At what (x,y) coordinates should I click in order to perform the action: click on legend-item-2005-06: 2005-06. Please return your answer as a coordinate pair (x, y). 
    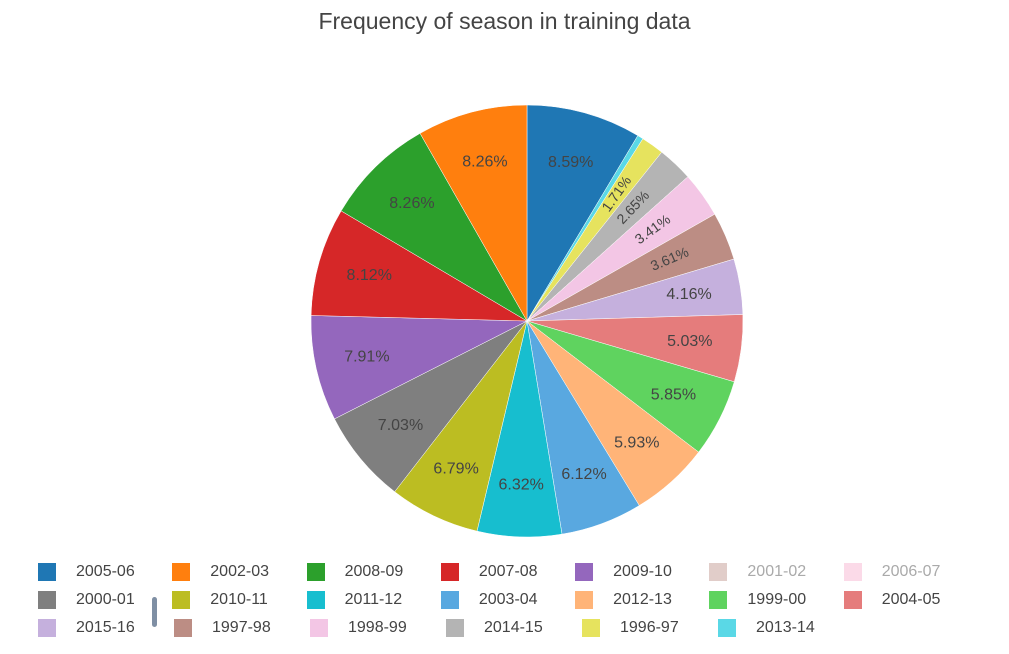
    Looking at the image, I should click on (105, 572).